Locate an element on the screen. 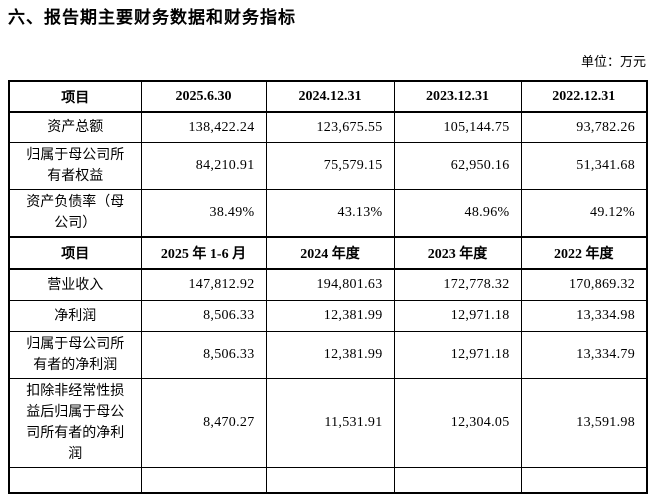 This screenshot has width=651, height=494. cell-value: 138,422.24 is located at coordinates (203, 127).